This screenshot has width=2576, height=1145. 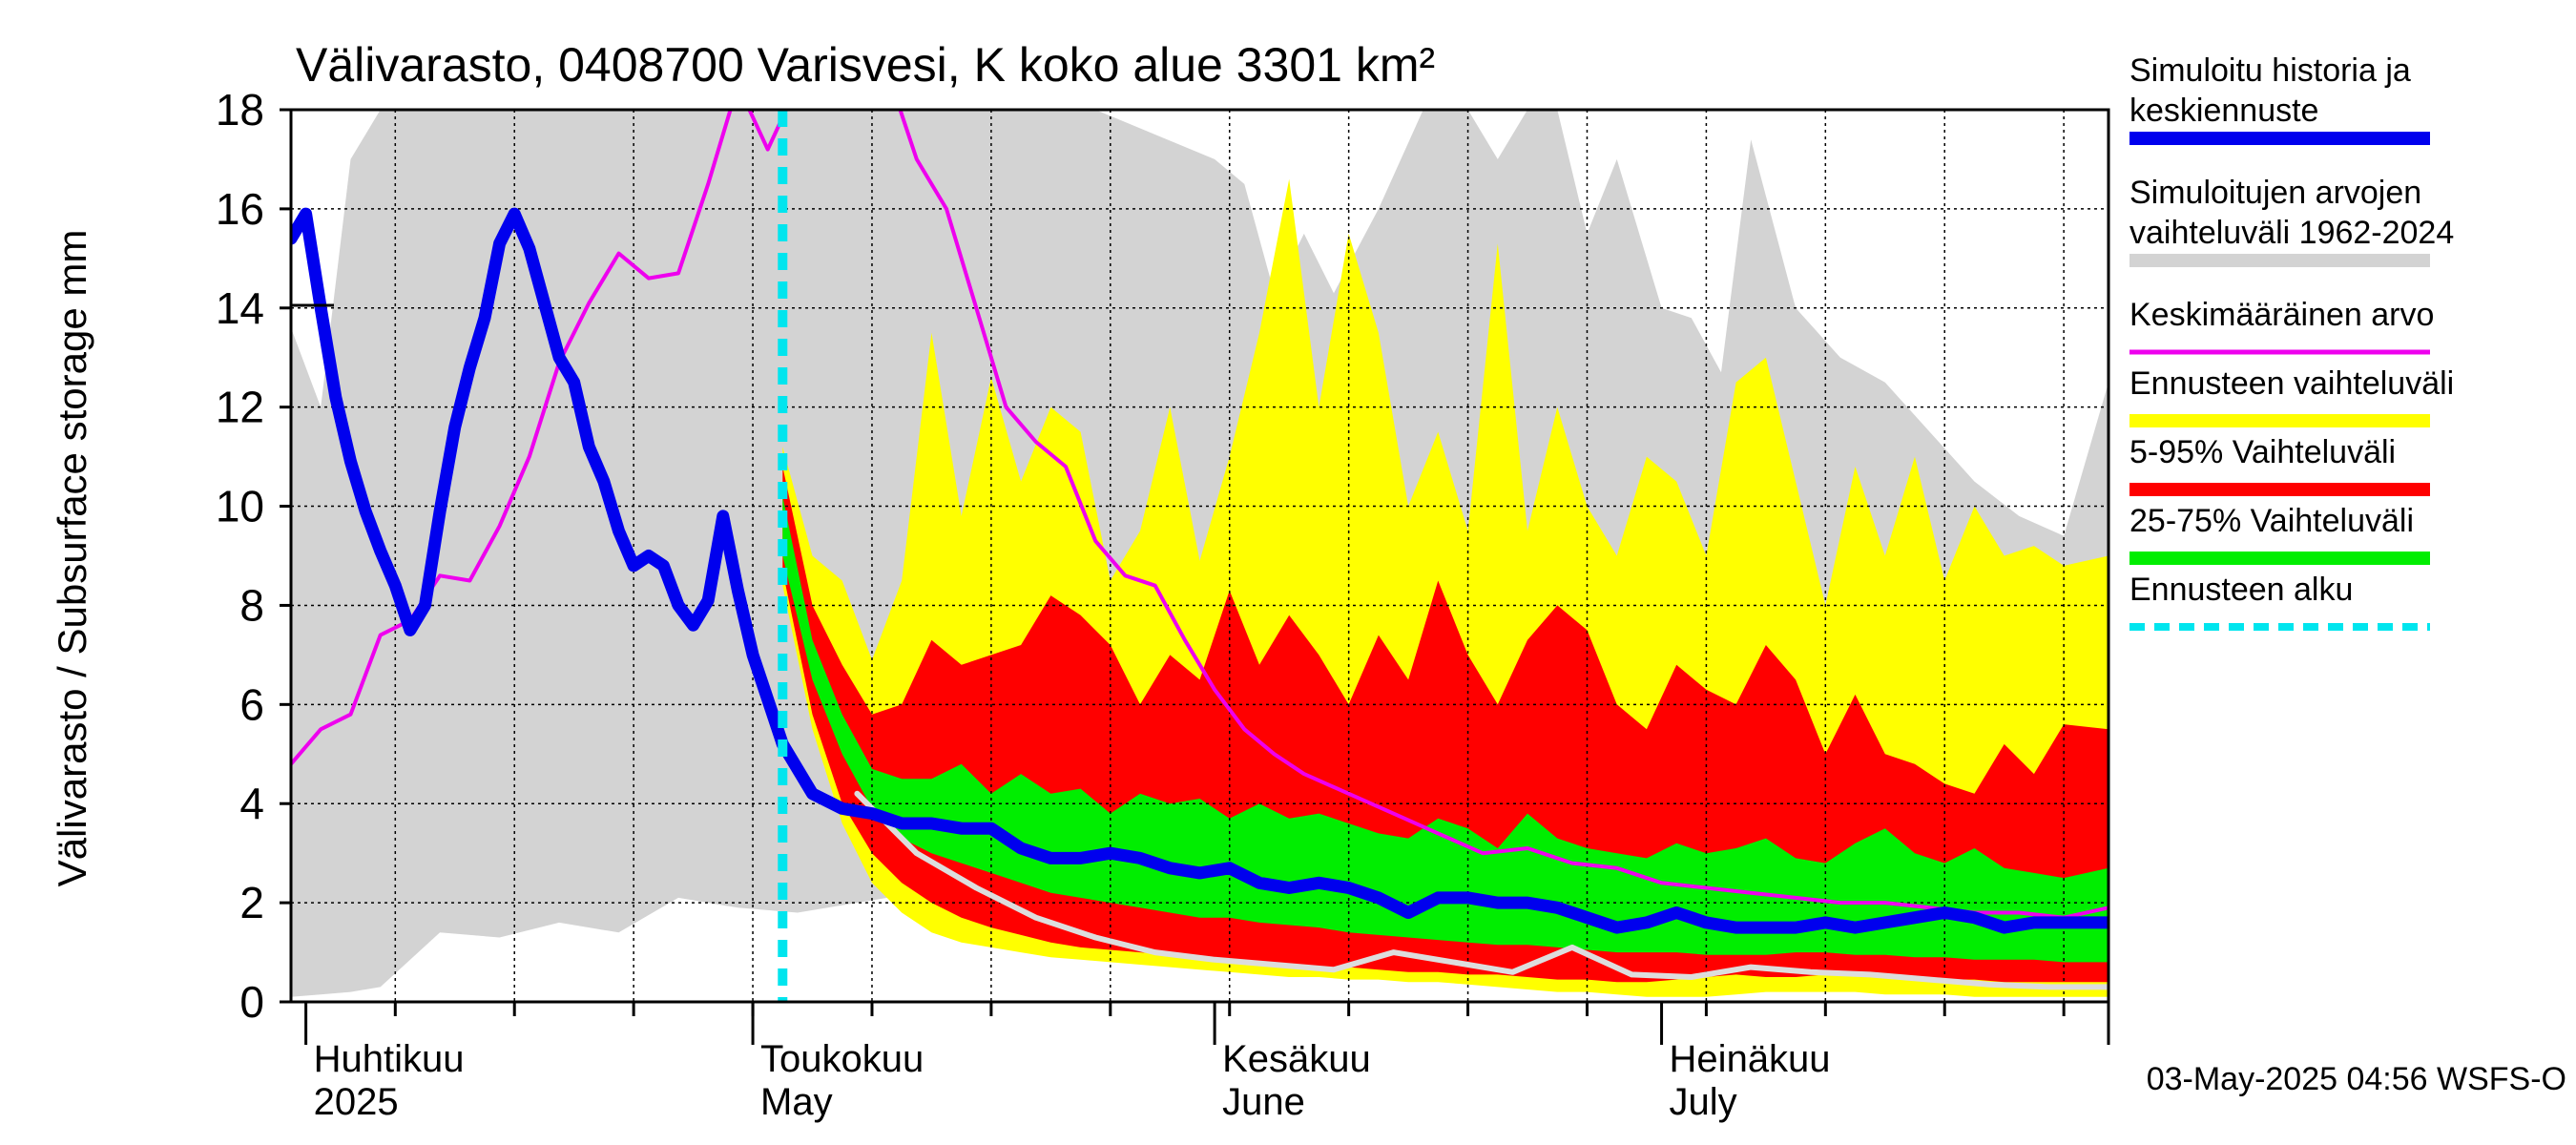 I want to click on legend-label: Simuloitujen arvojen, so click(x=2275, y=193).